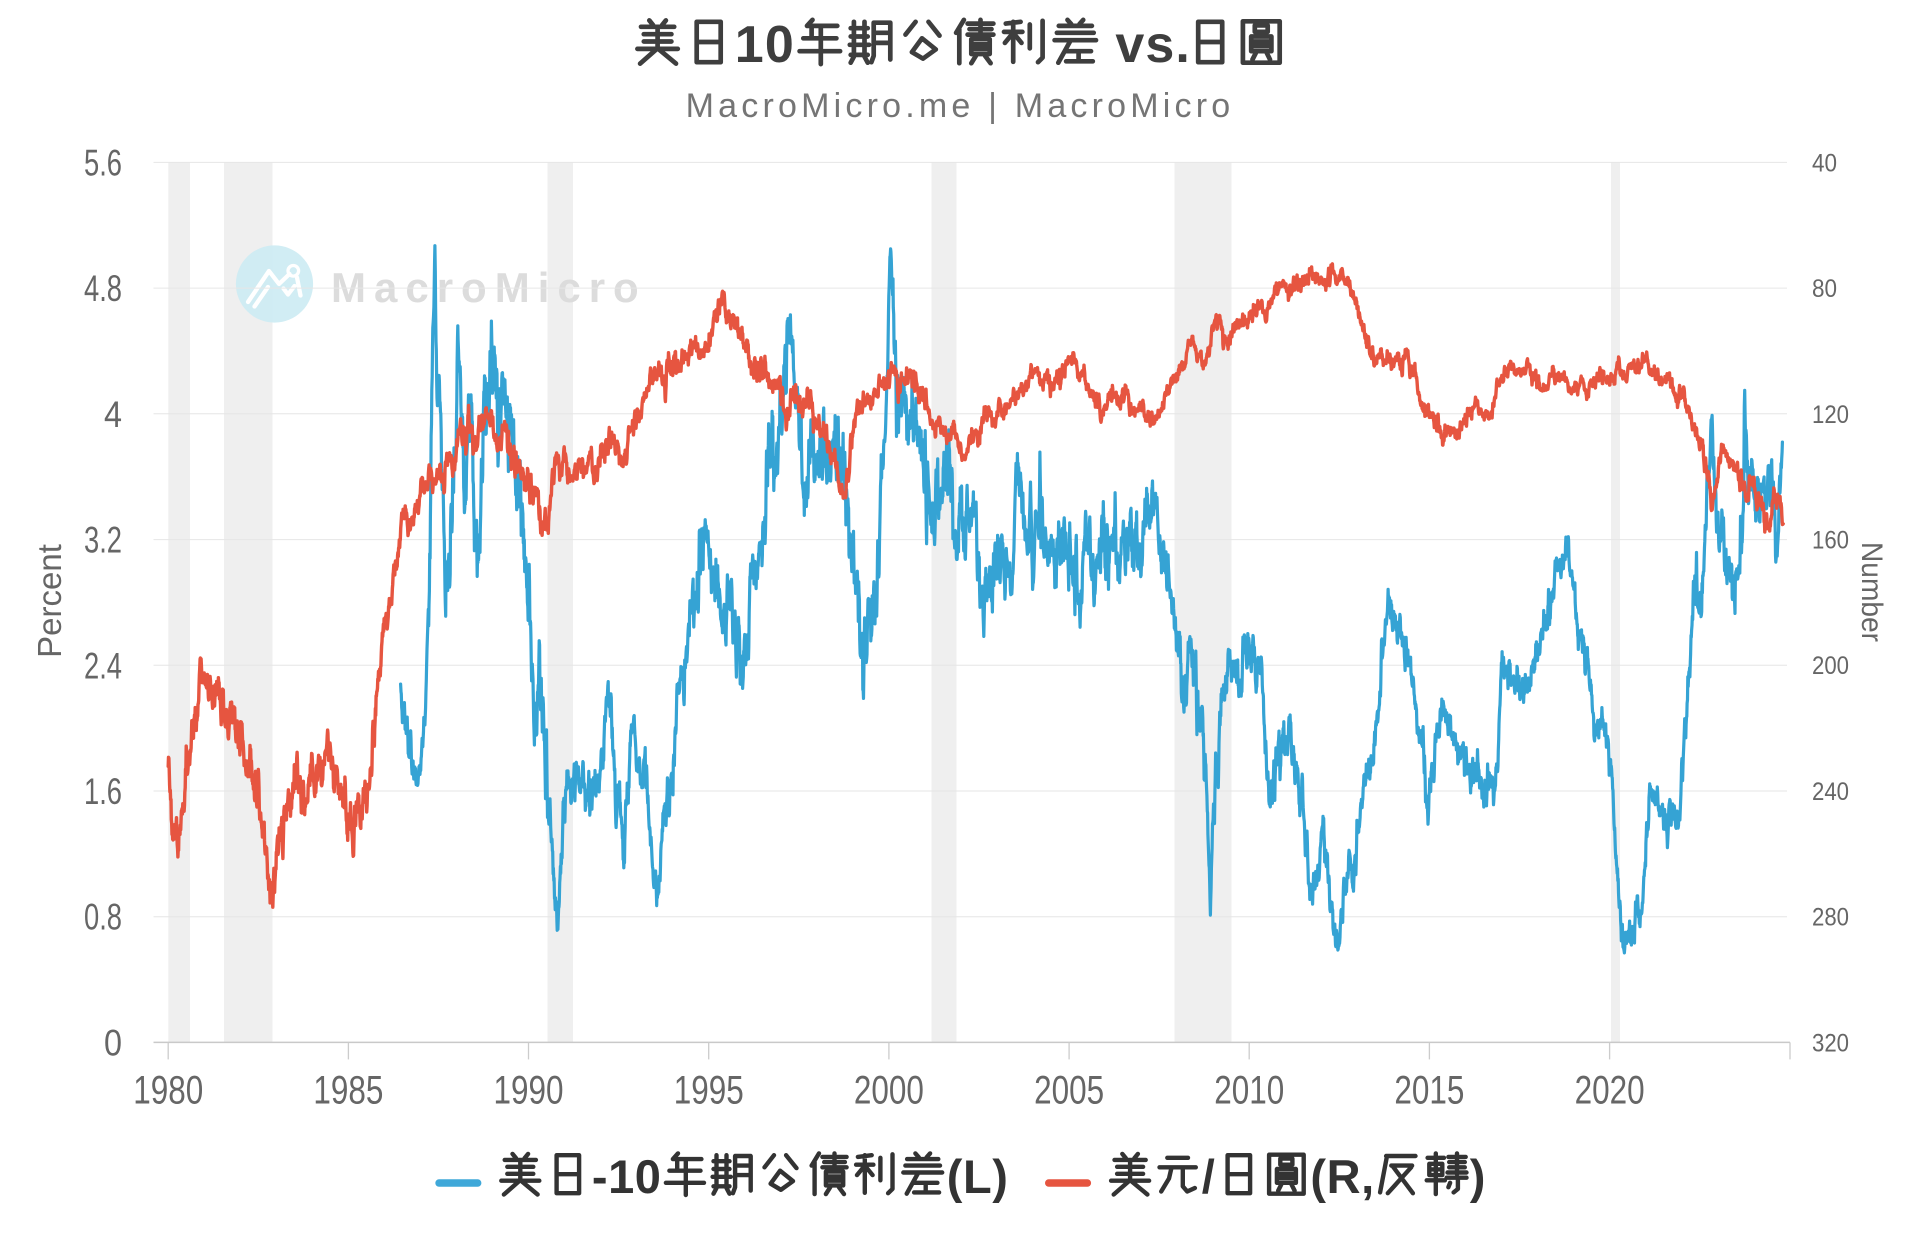 The image size is (1920, 1255). Describe the element at coordinates (1153, 45) in the screenshot. I see `svg-text: vs.` at that location.